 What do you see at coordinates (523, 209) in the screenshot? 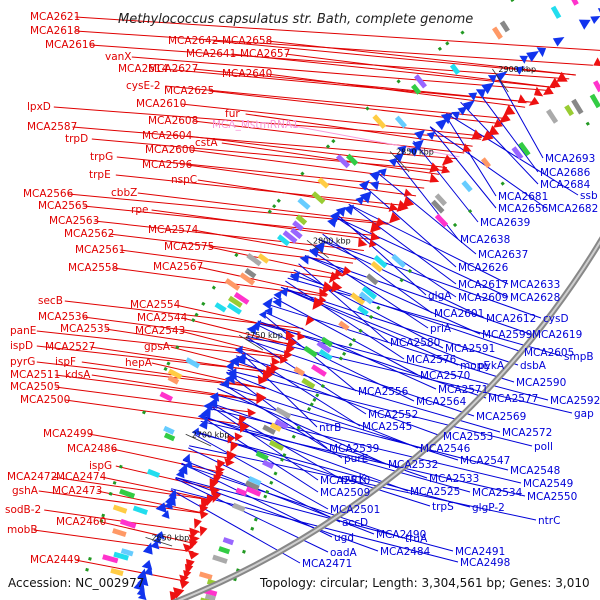
I see `reverse-gene-label: MCA2656` at bounding box center [523, 209].